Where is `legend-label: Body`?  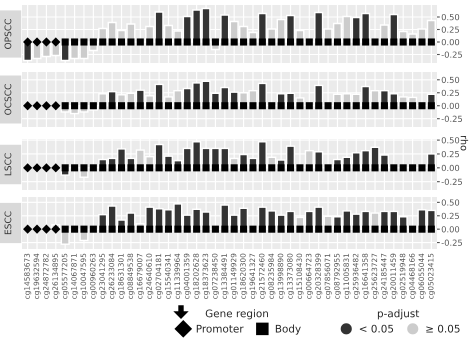
legend-label: Body is located at coordinates (288, 329).